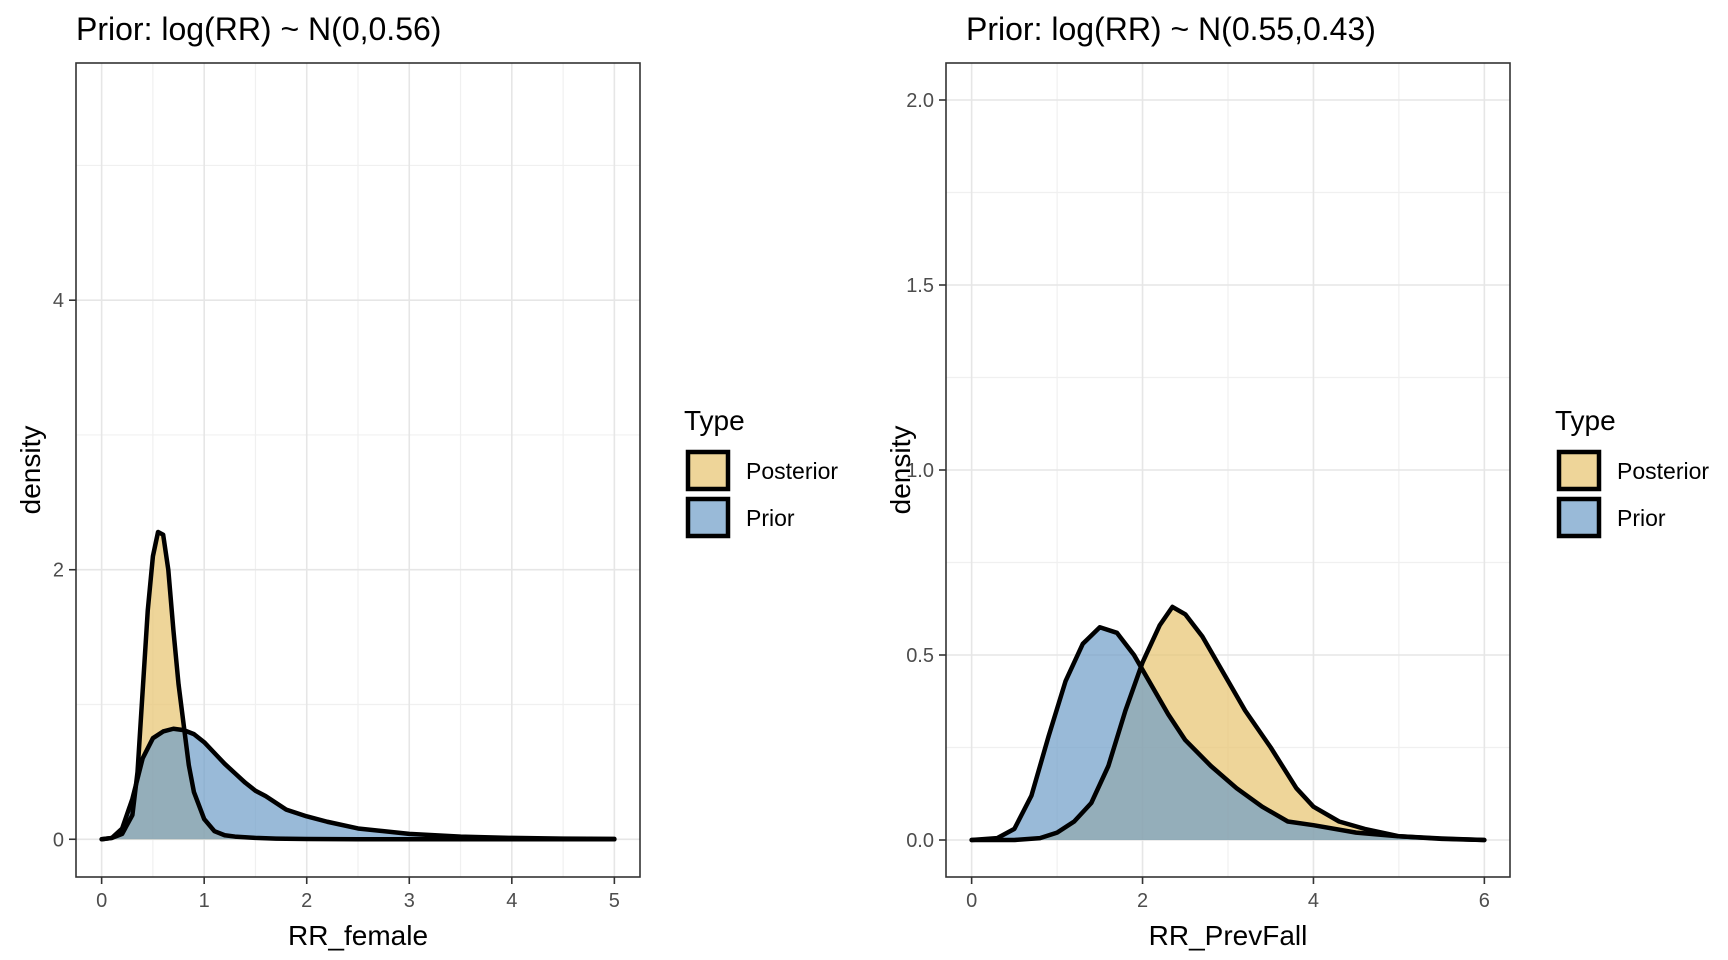 The image size is (1728, 960). I want to click on density-area-prior, so click(358, 784).